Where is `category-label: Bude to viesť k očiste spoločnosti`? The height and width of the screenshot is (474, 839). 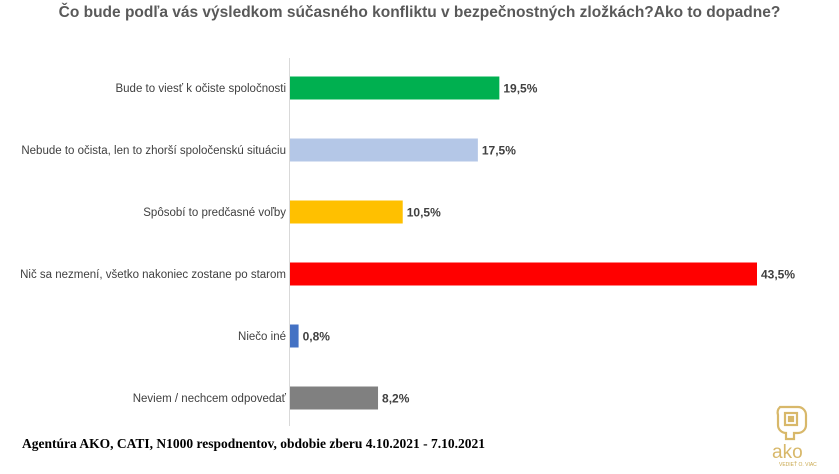 category-label: Bude to viesť k očiste spoločnosti is located at coordinates (200, 89).